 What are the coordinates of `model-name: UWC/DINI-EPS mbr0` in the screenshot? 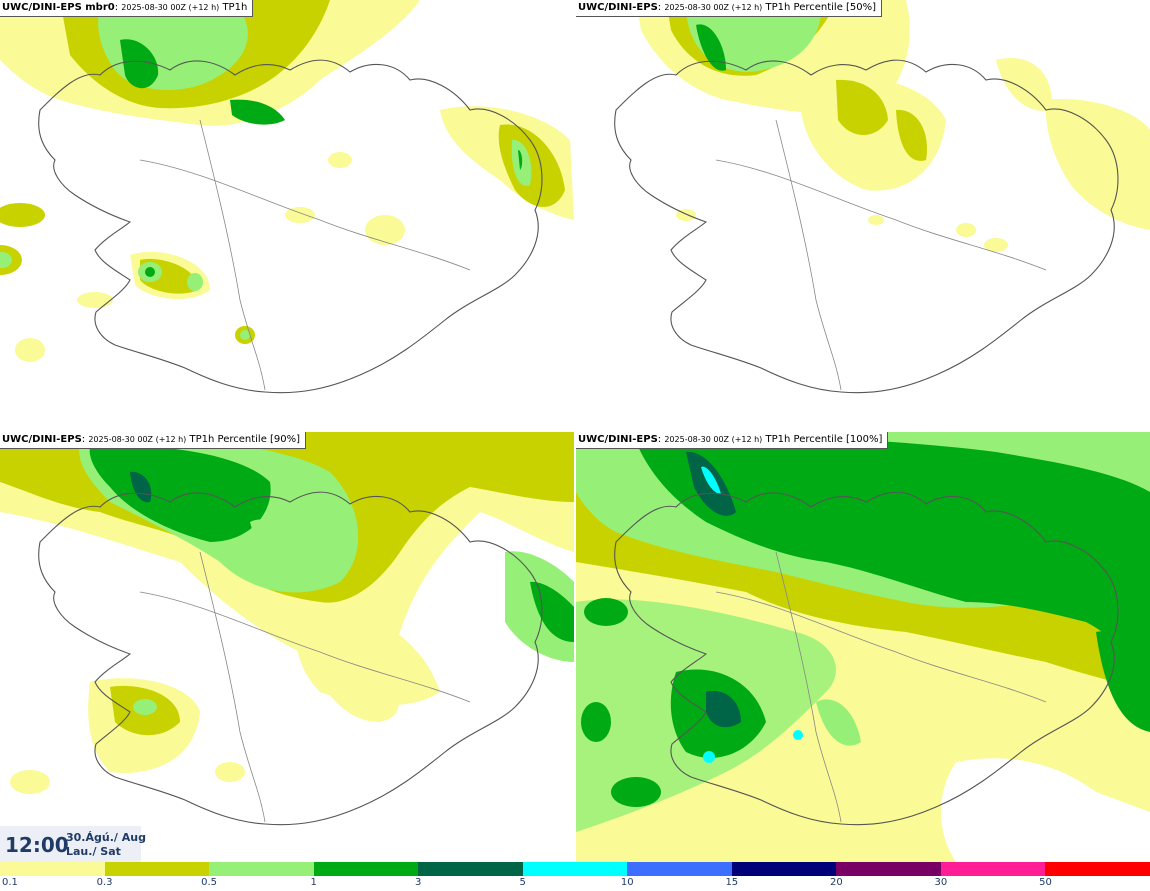 It's located at (58, 7).